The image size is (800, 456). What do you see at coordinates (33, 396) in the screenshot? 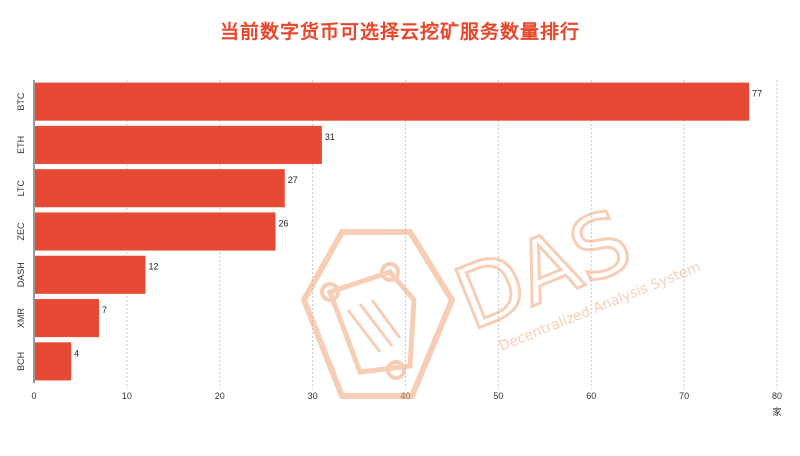
I see `x-tick-label: 0` at bounding box center [33, 396].